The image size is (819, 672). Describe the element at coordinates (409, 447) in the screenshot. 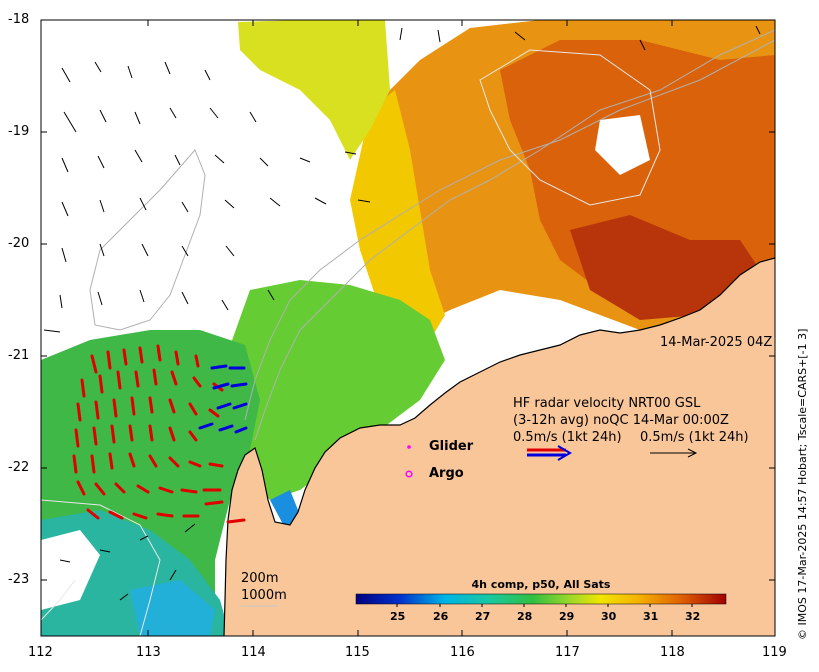

I see `glider-marker` at that location.